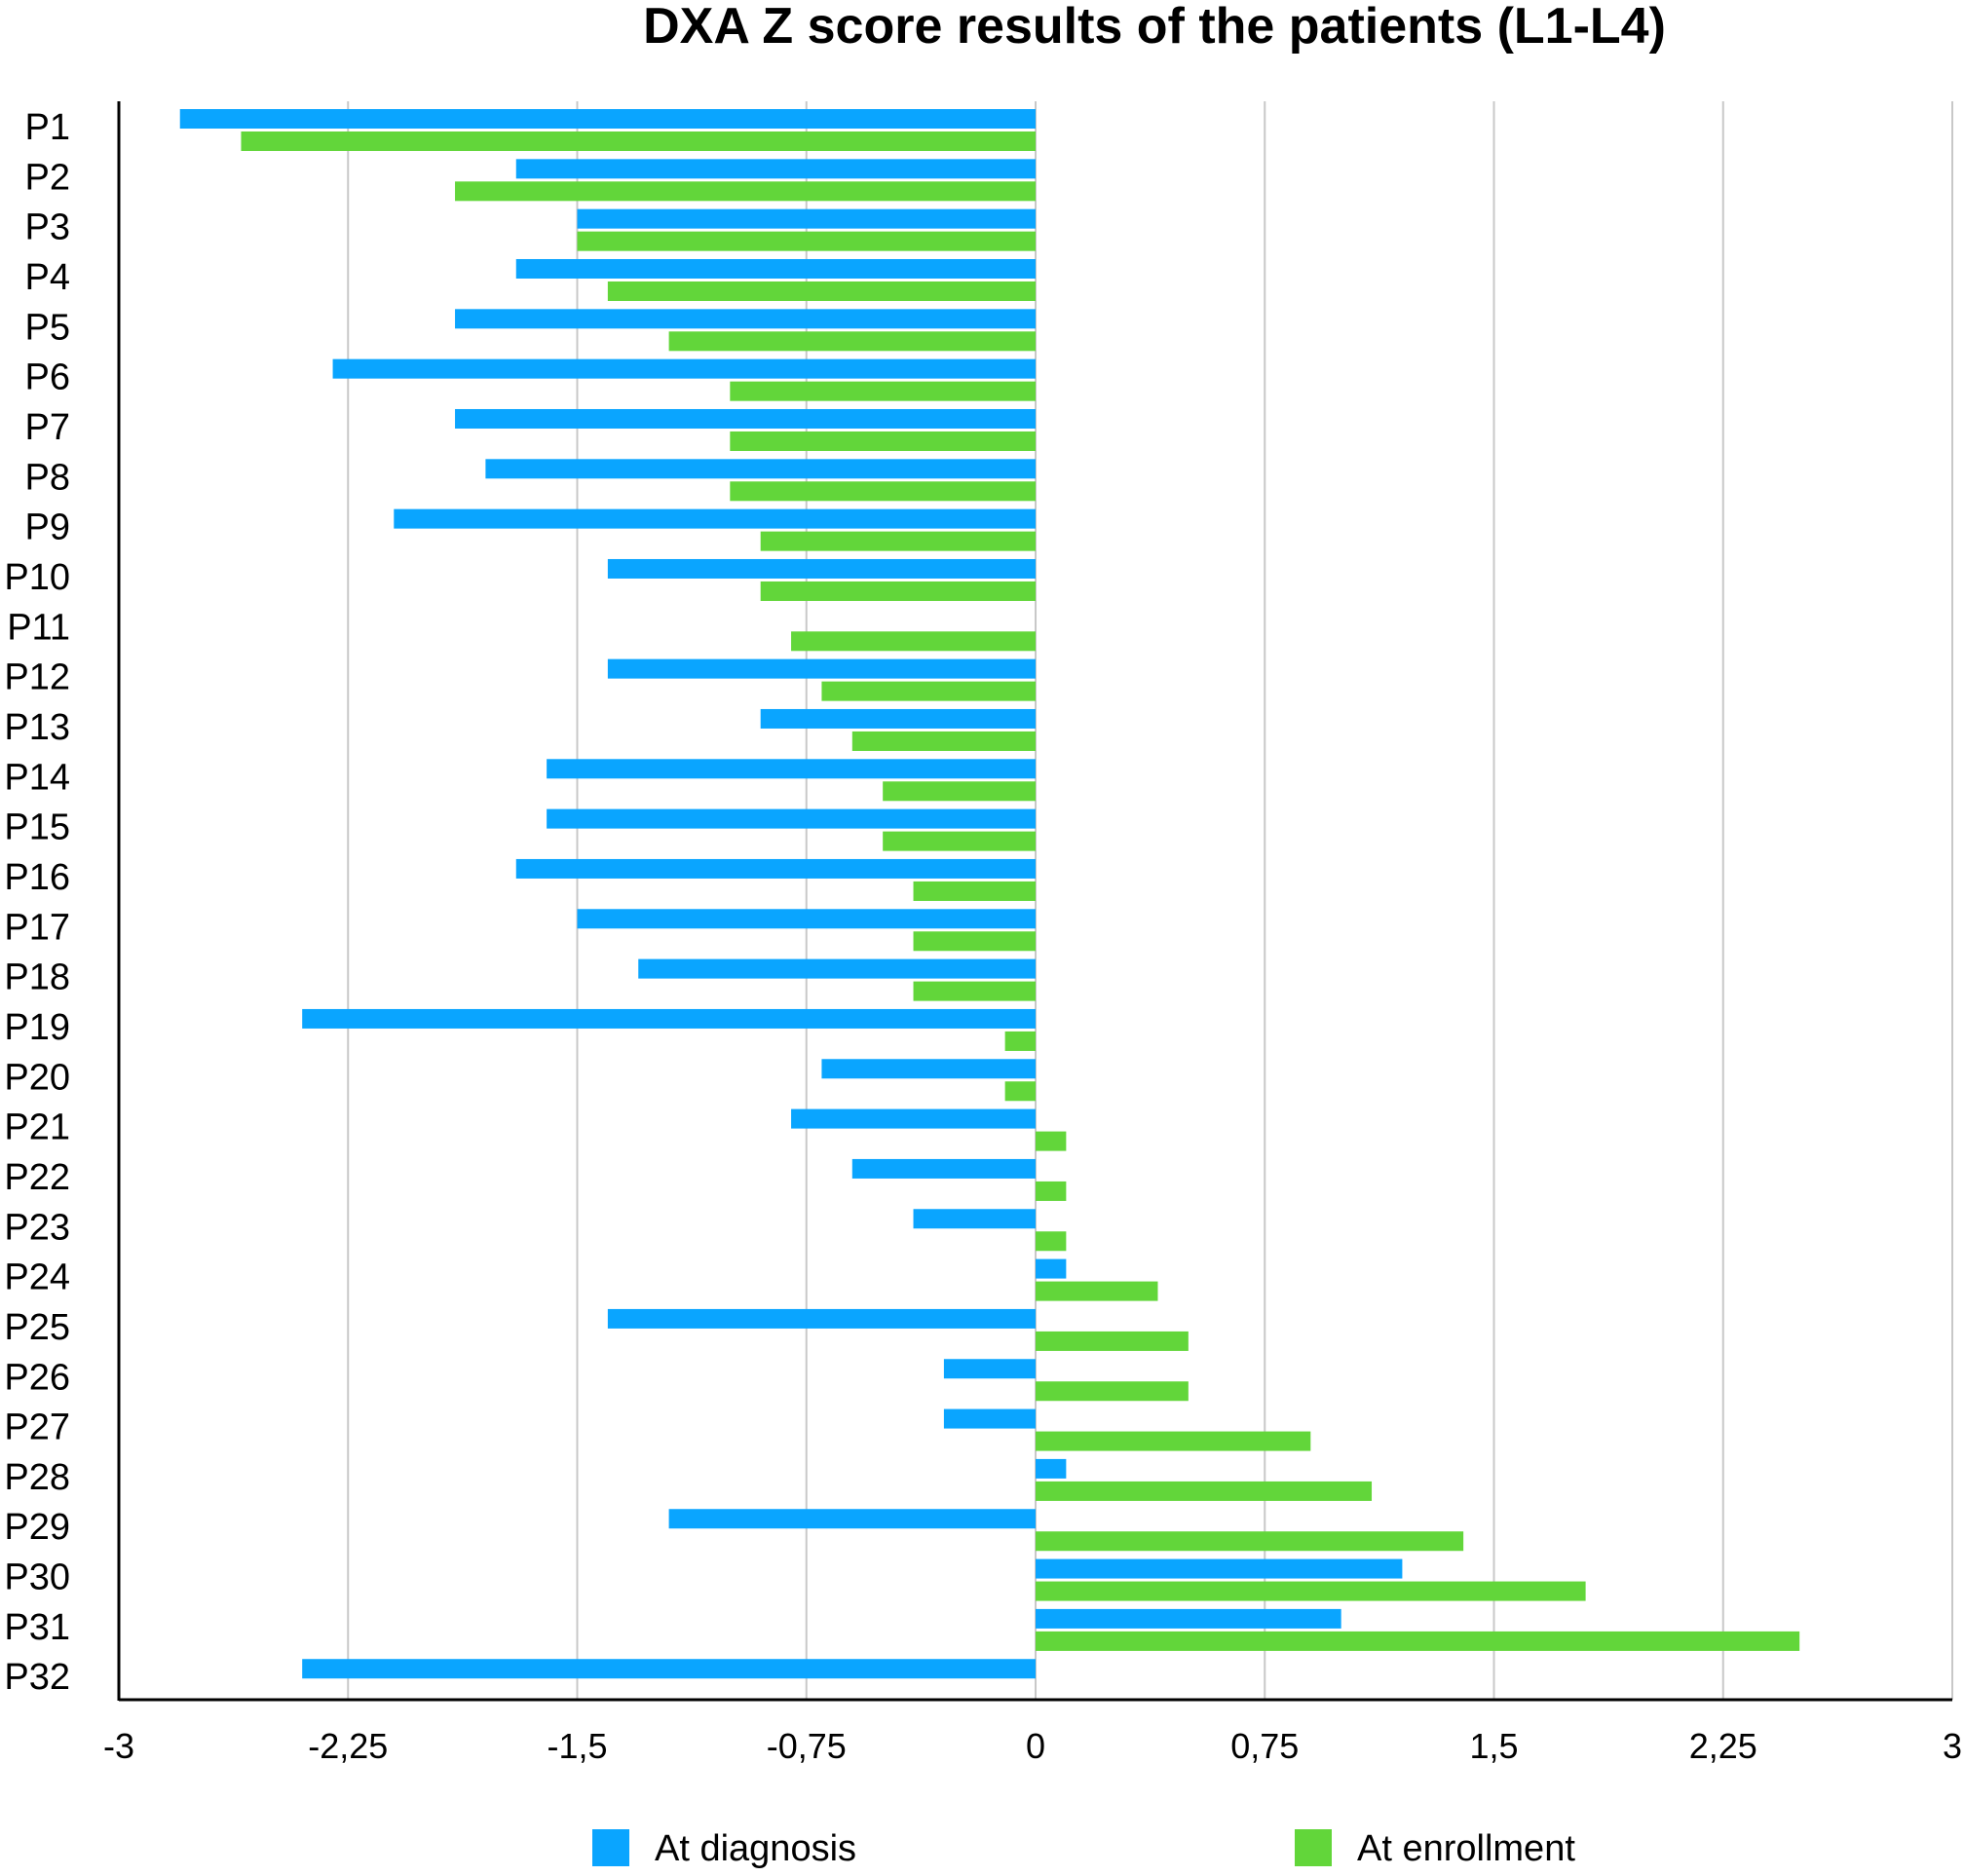 The image size is (1964, 1876). I want to click on bar-p29-enrollment, so click(1250, 1542).